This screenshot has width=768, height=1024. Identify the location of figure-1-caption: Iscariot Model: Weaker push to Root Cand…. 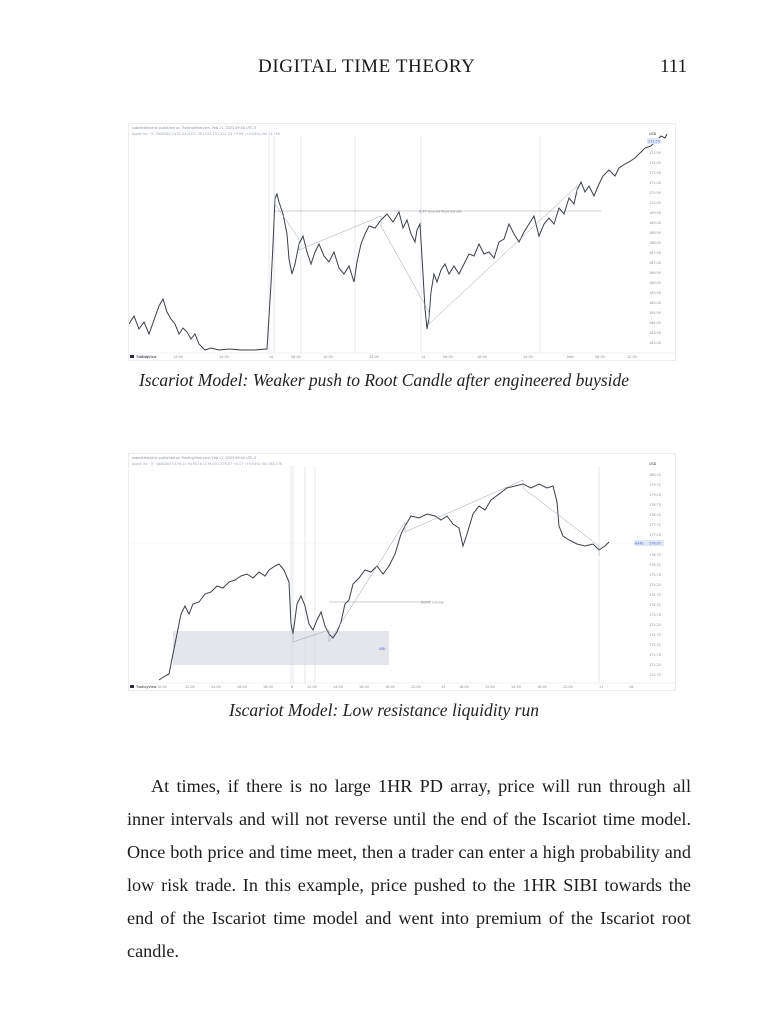
(384, 380).